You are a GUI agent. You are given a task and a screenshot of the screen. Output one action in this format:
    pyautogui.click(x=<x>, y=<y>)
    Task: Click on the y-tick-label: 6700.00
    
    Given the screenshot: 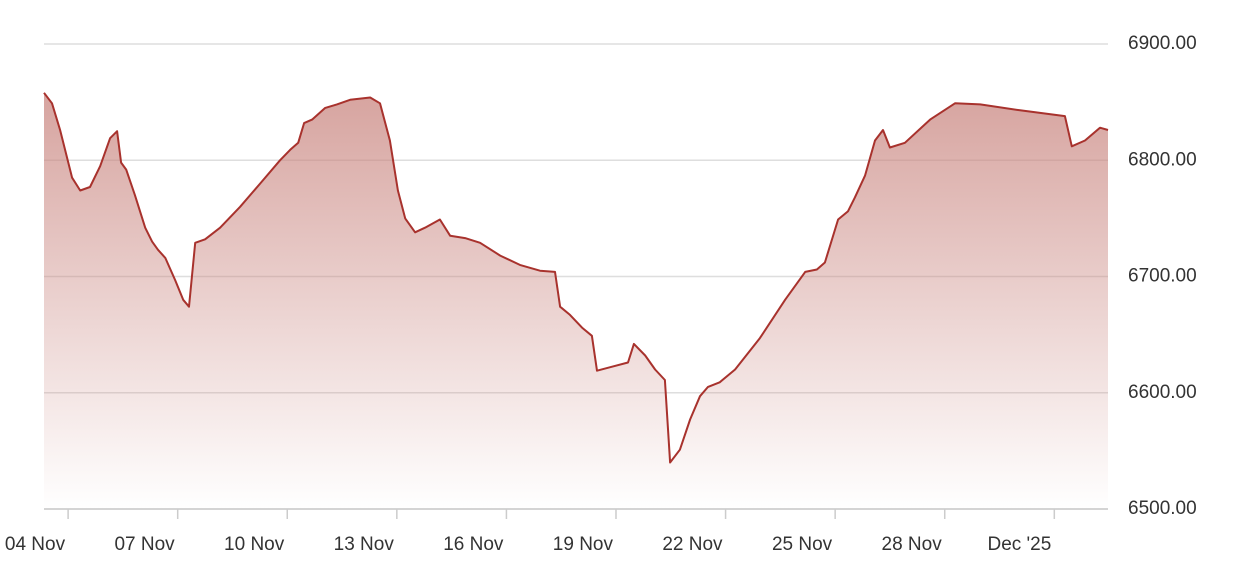 What is the action you would take?
    pyautogui.click(x=1162, y=276)
    